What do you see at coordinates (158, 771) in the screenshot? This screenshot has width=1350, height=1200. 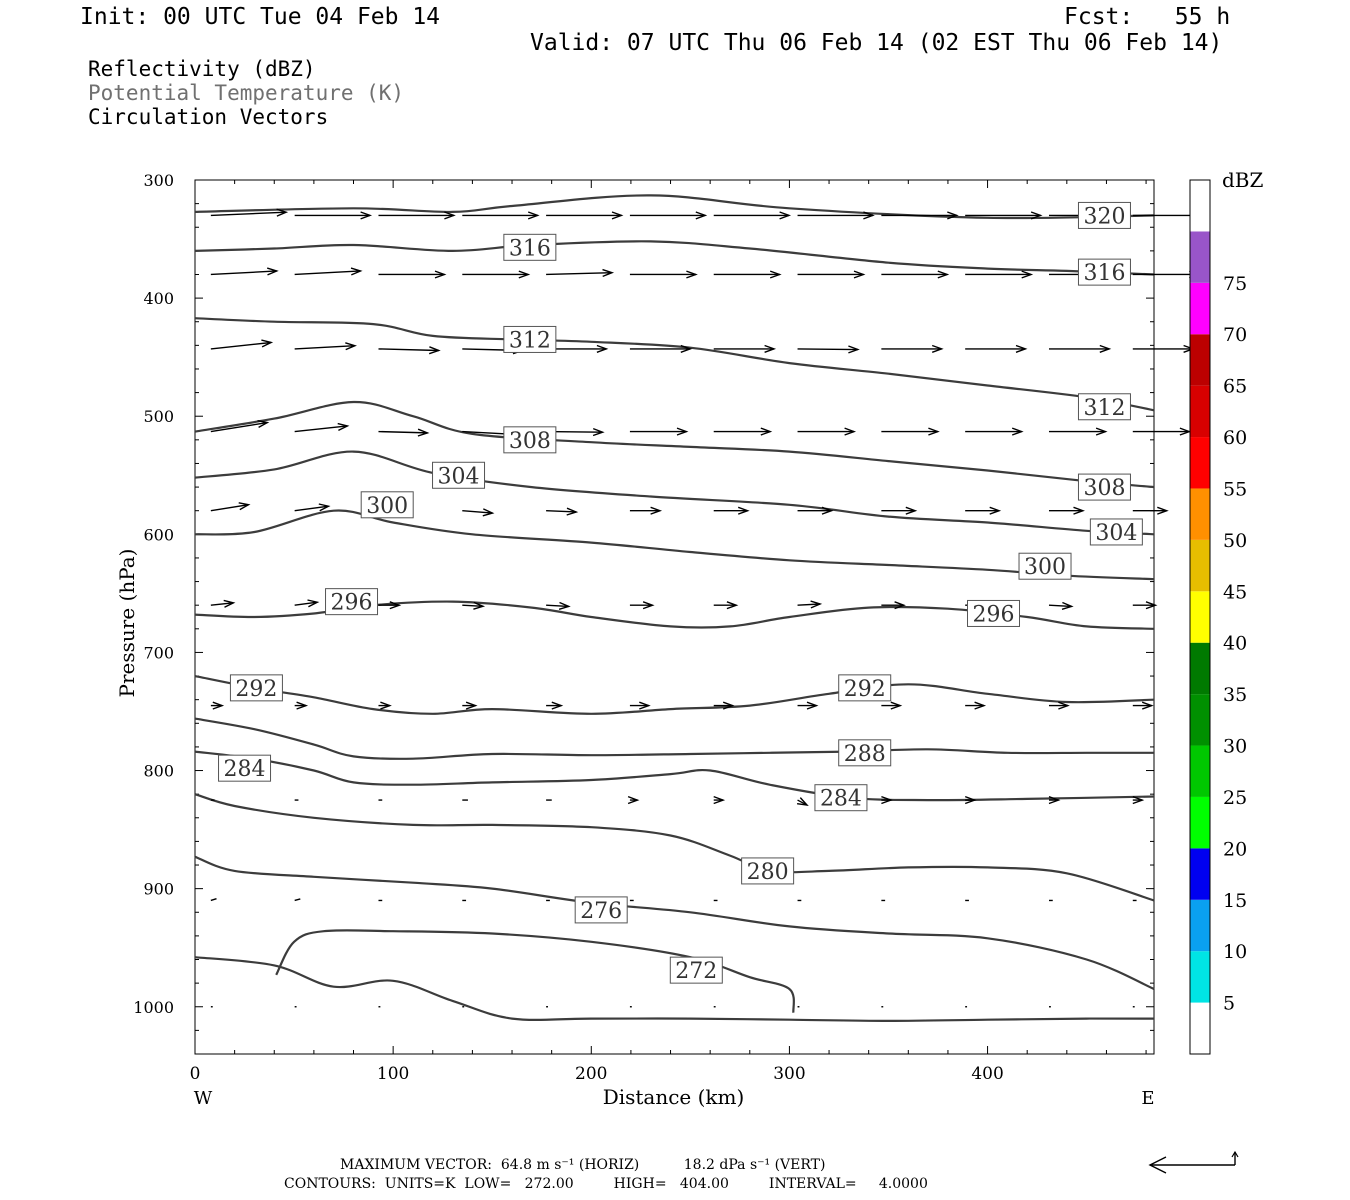 I see `y-tick-label: 800` at bounding box center [158, 771].